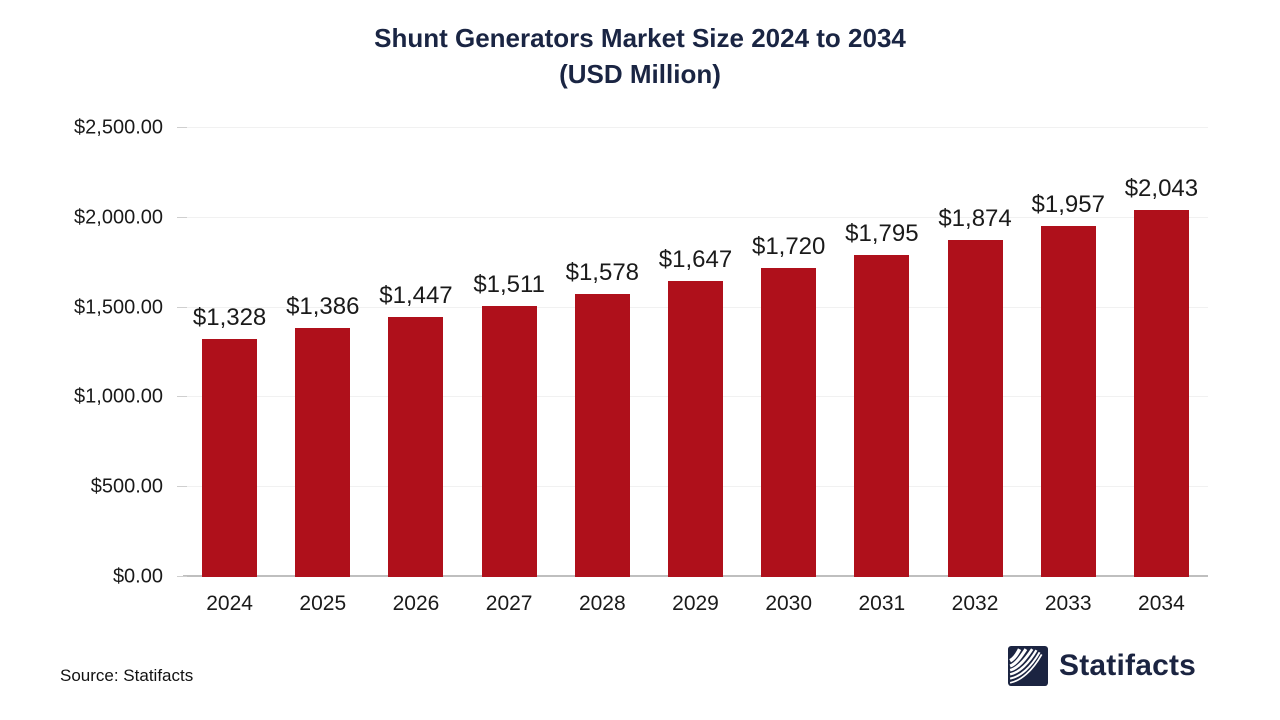  Describe the element at coordinates (118, 307) in the screenshot. I see `y-tick-label: $1,500.00` at that location.